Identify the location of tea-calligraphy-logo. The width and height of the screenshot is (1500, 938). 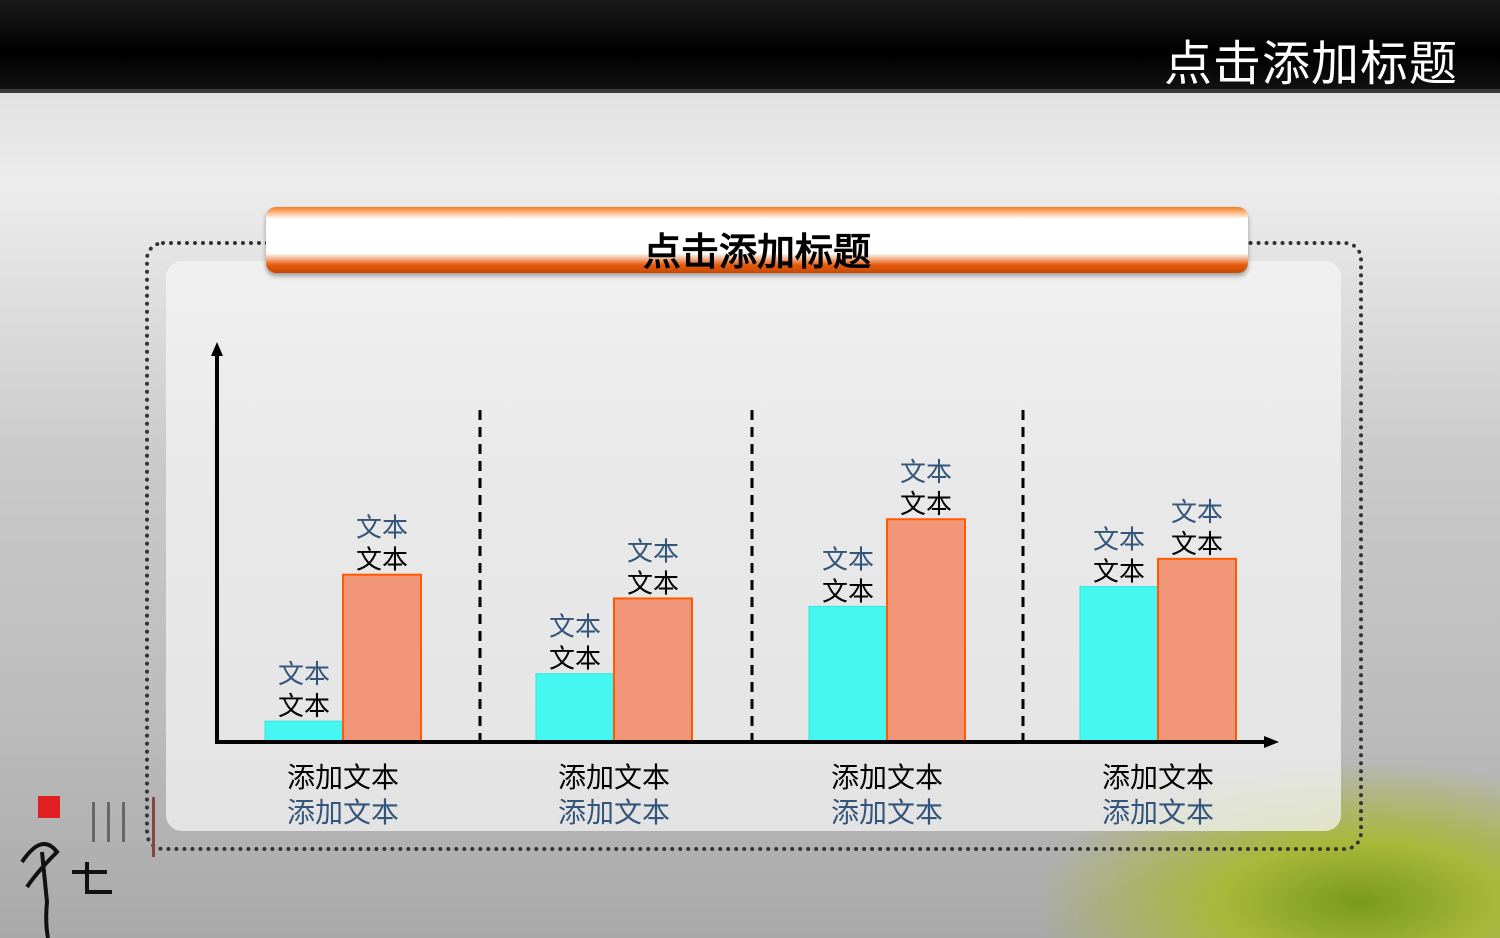
(87, 867).